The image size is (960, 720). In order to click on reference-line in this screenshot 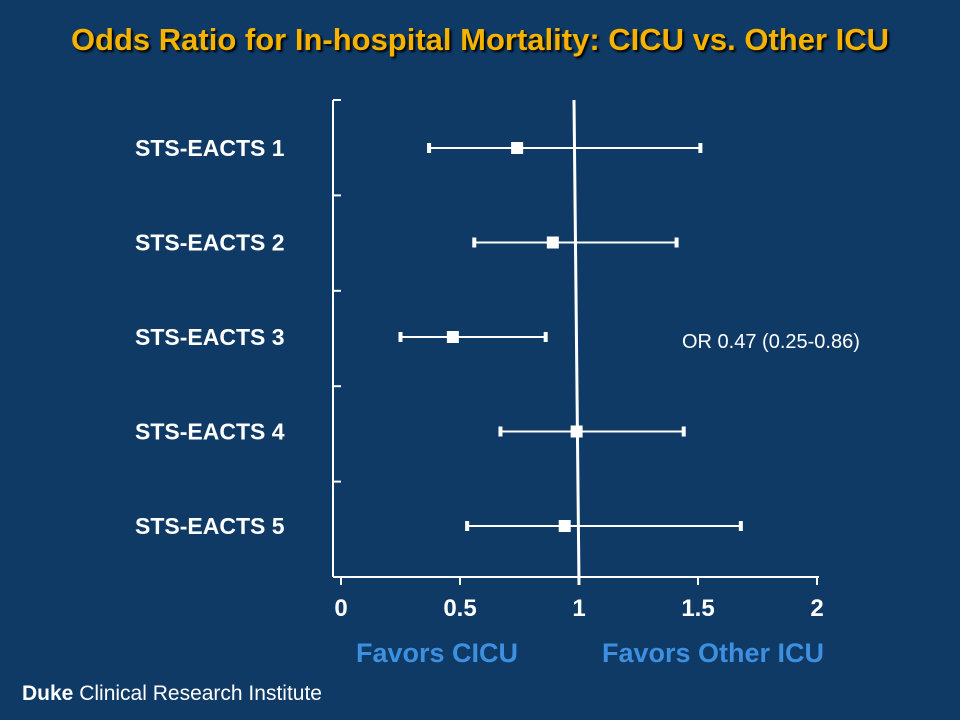, I will do `click(576, 342)`.